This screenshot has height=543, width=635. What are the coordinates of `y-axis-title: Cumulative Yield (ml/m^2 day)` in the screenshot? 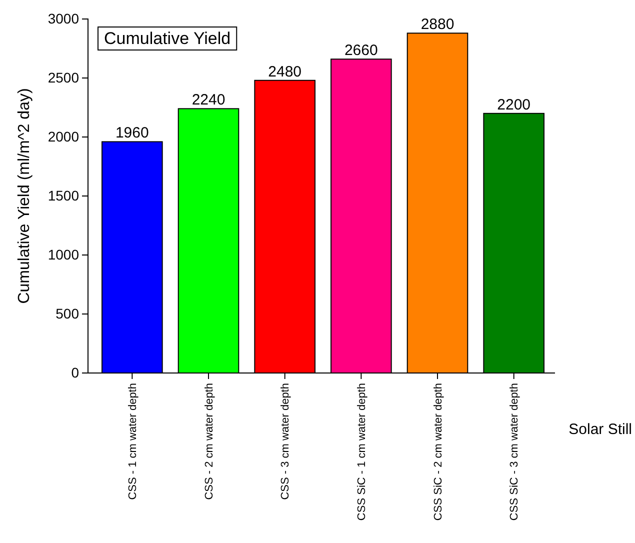 It's located at (24, 196).